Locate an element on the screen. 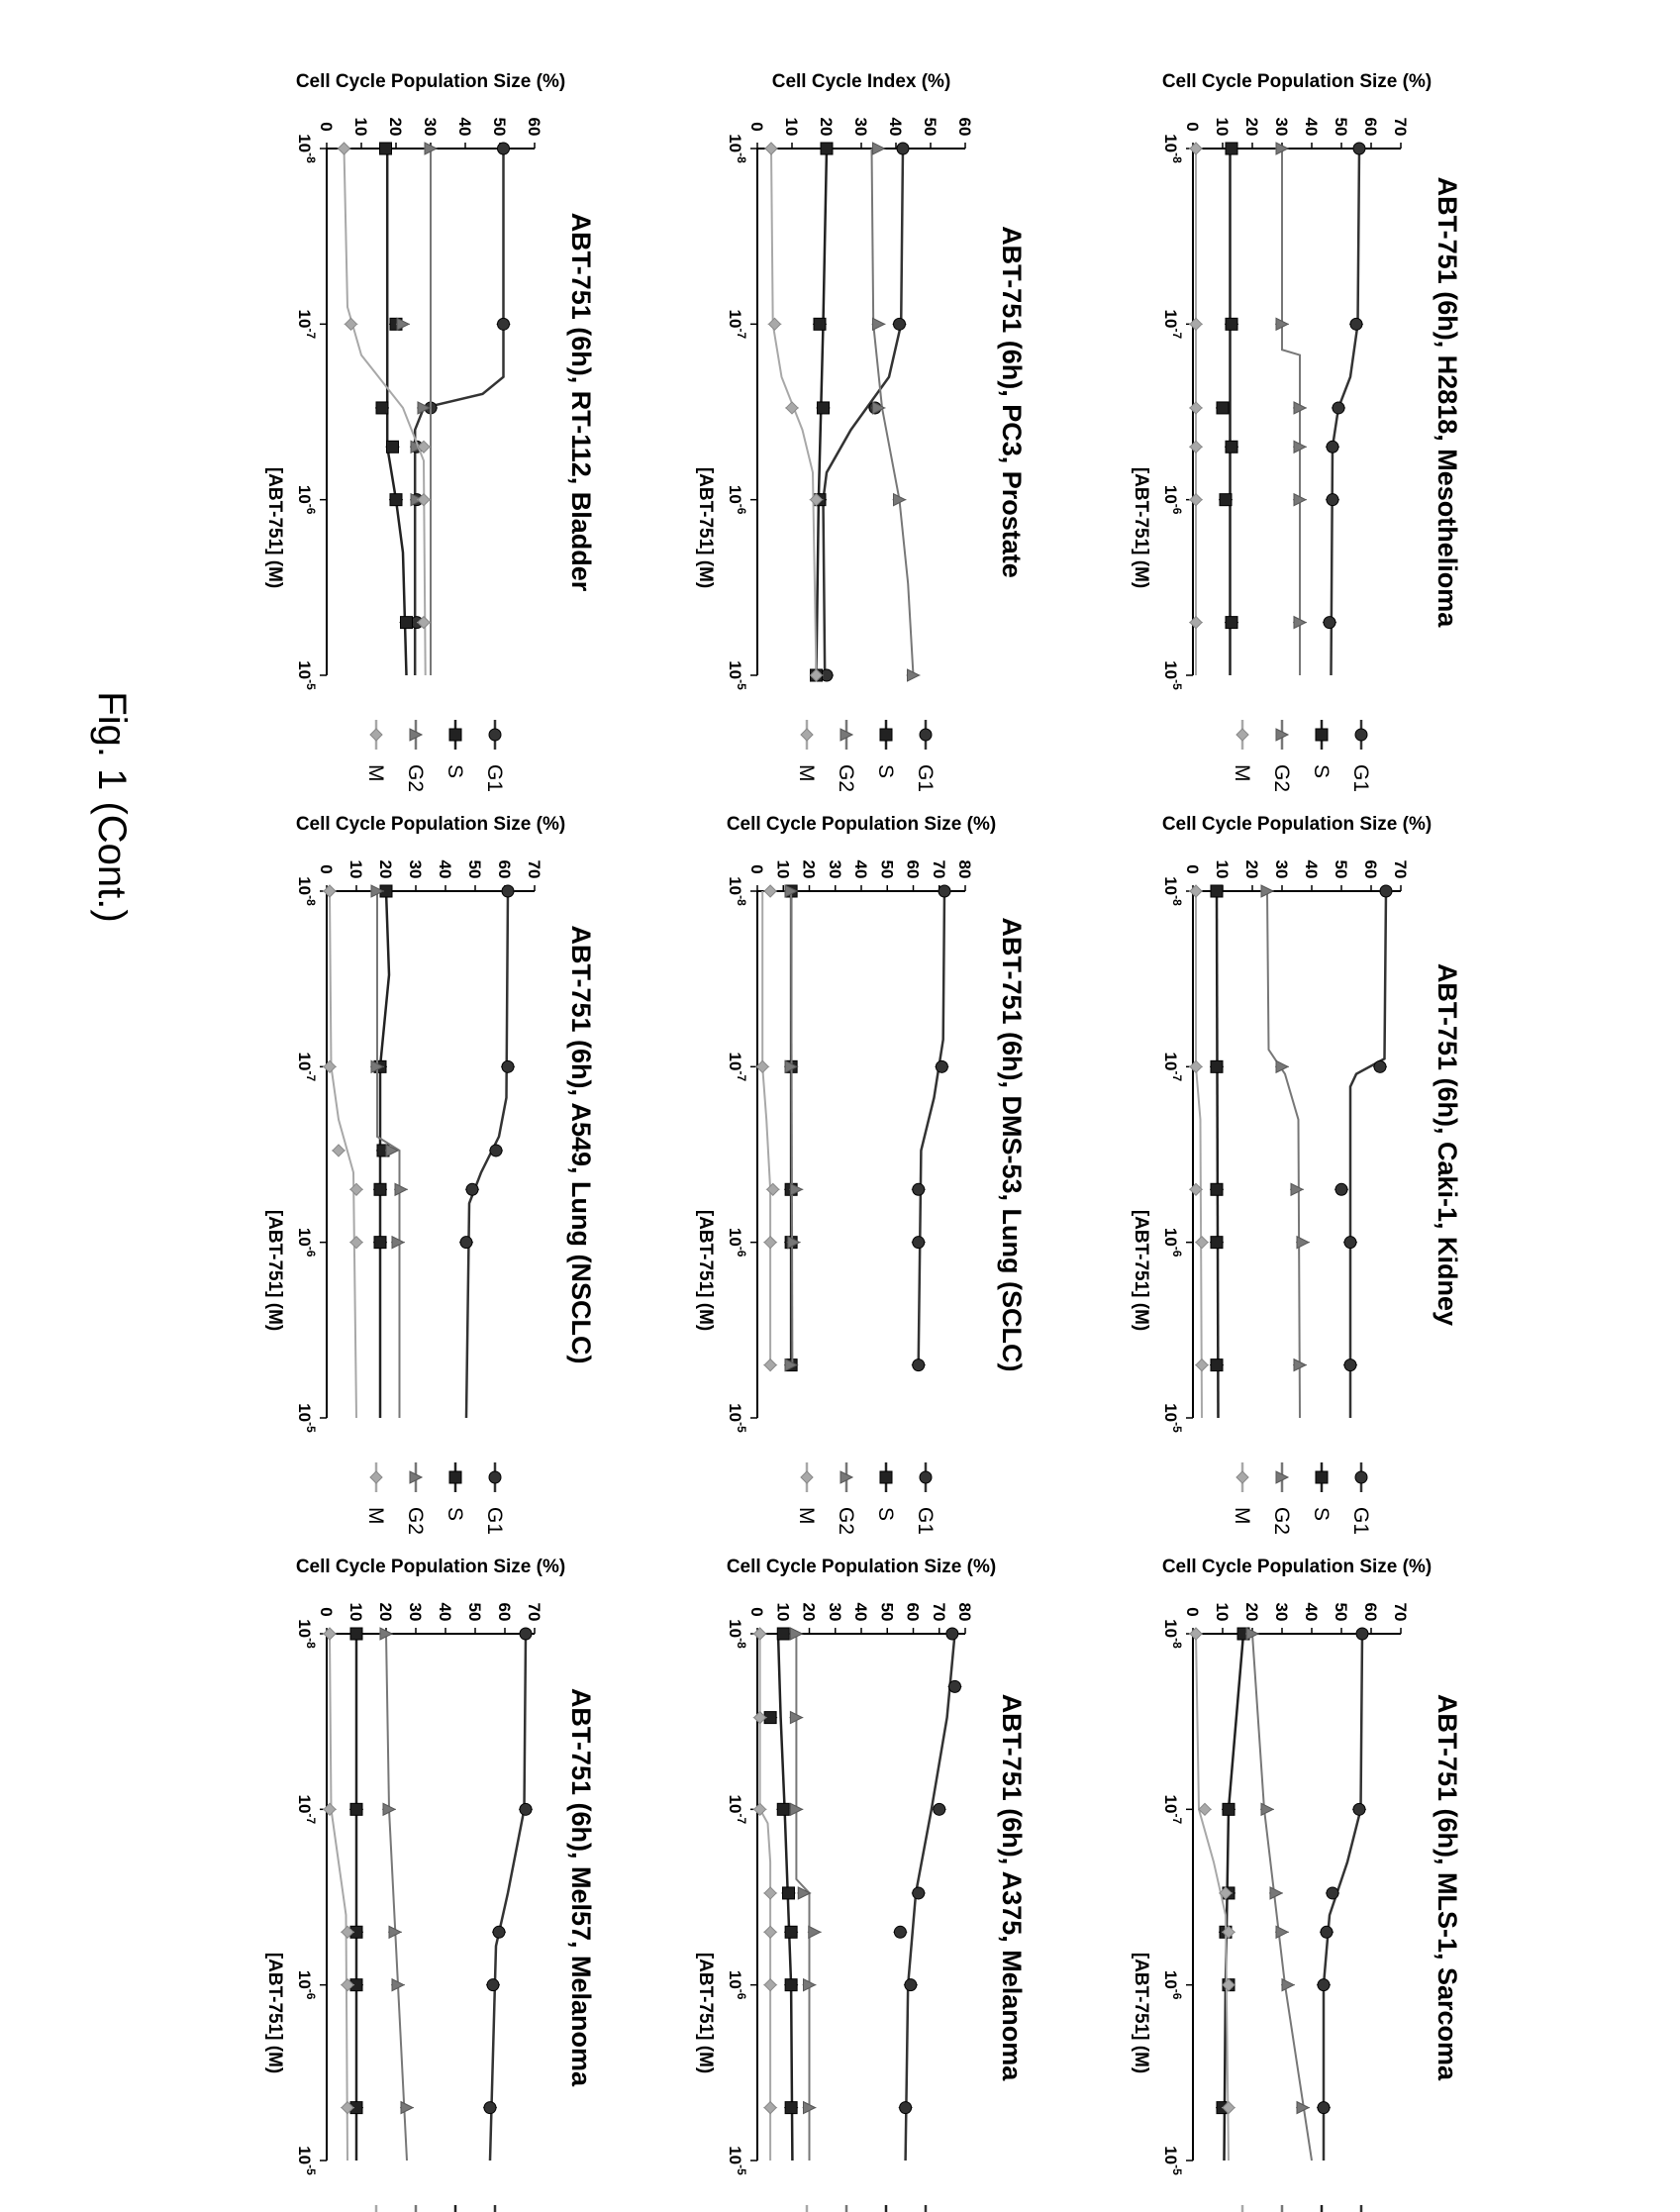 The height and width of the screenshot is (2212, 1680). x-tick-label: 10-5 is located at coordinates (306, 675).